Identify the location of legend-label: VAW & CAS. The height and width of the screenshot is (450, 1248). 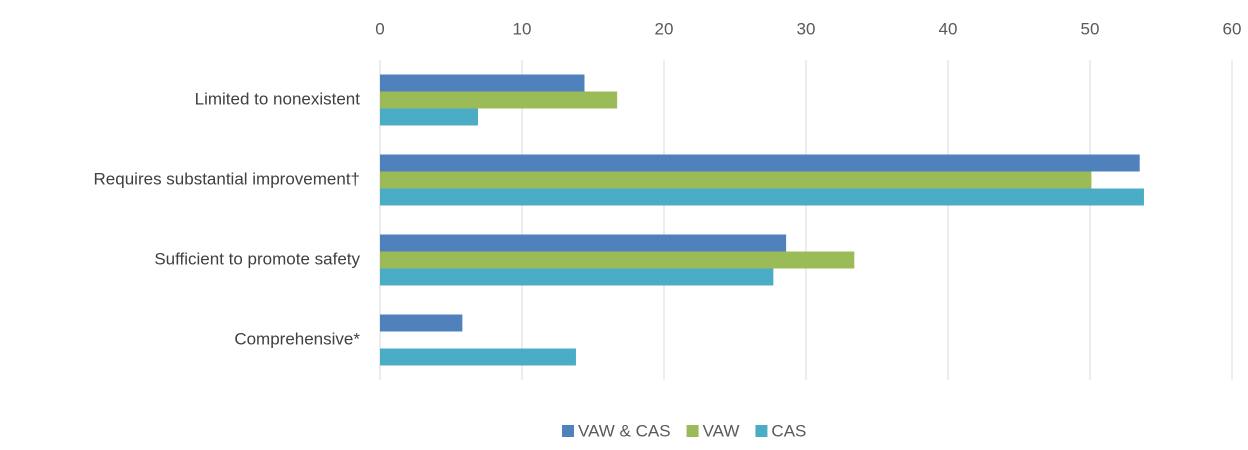
(624, 430).